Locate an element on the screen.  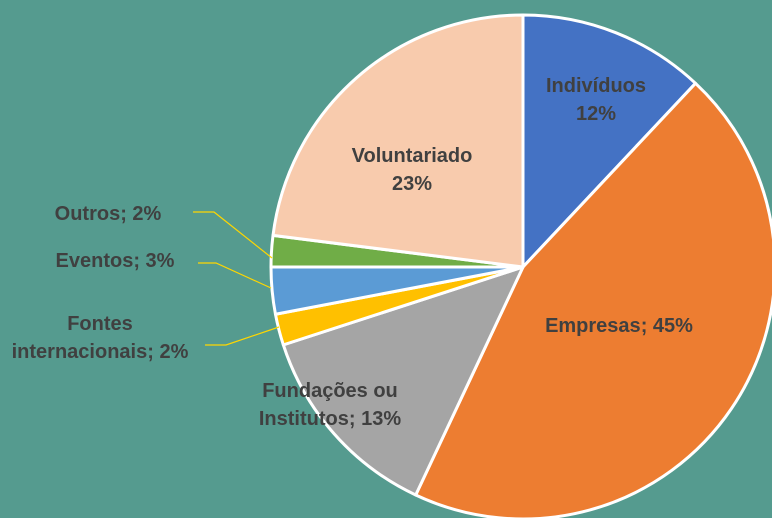
slice-value: 23% is located at coordinates (412, 184).